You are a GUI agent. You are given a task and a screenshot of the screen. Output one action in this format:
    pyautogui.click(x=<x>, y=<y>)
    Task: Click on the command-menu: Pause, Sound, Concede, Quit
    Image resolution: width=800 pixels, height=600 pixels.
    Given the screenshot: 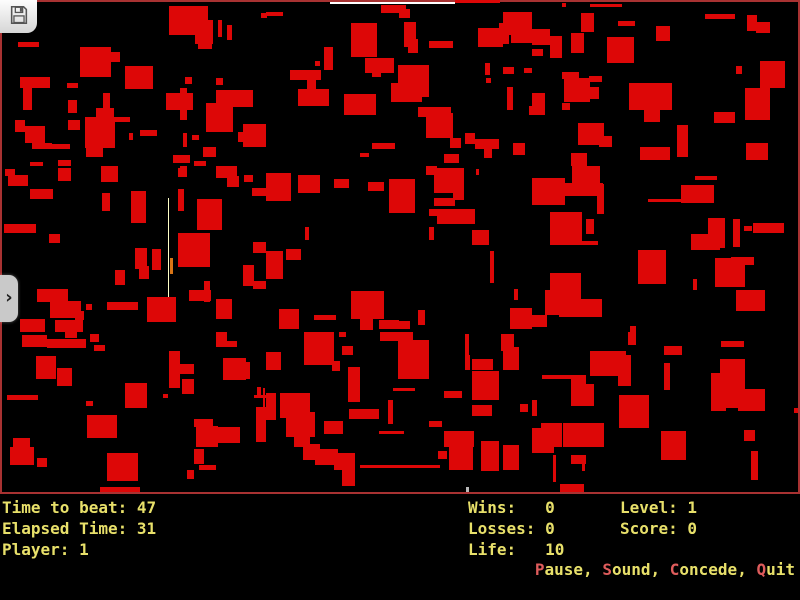 What is the action you would take?
    pyautogui.click(x=665, y=569)
    